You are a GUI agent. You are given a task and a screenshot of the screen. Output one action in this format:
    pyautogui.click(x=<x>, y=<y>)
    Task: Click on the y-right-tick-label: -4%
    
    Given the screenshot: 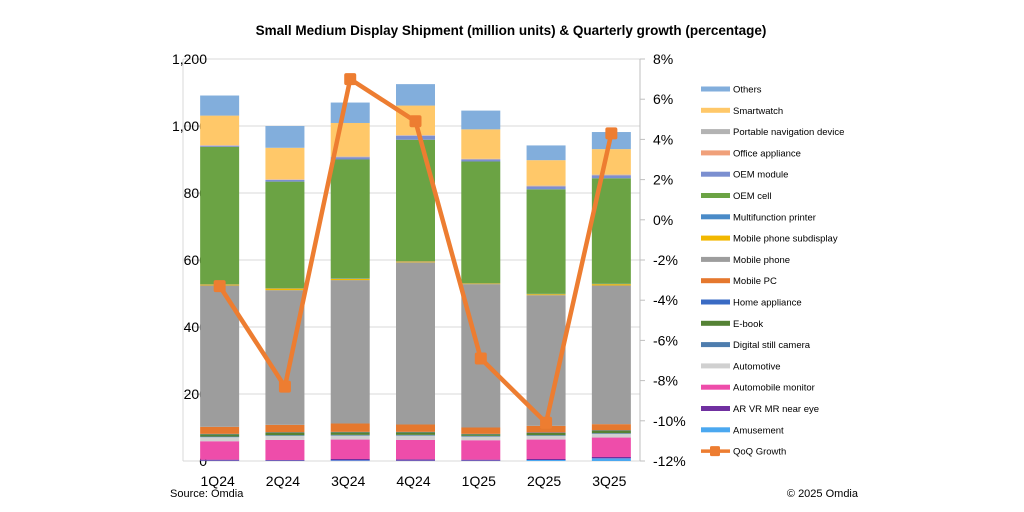 What is the action you would take?
    pyautogui.click(x=665, y=300)
    